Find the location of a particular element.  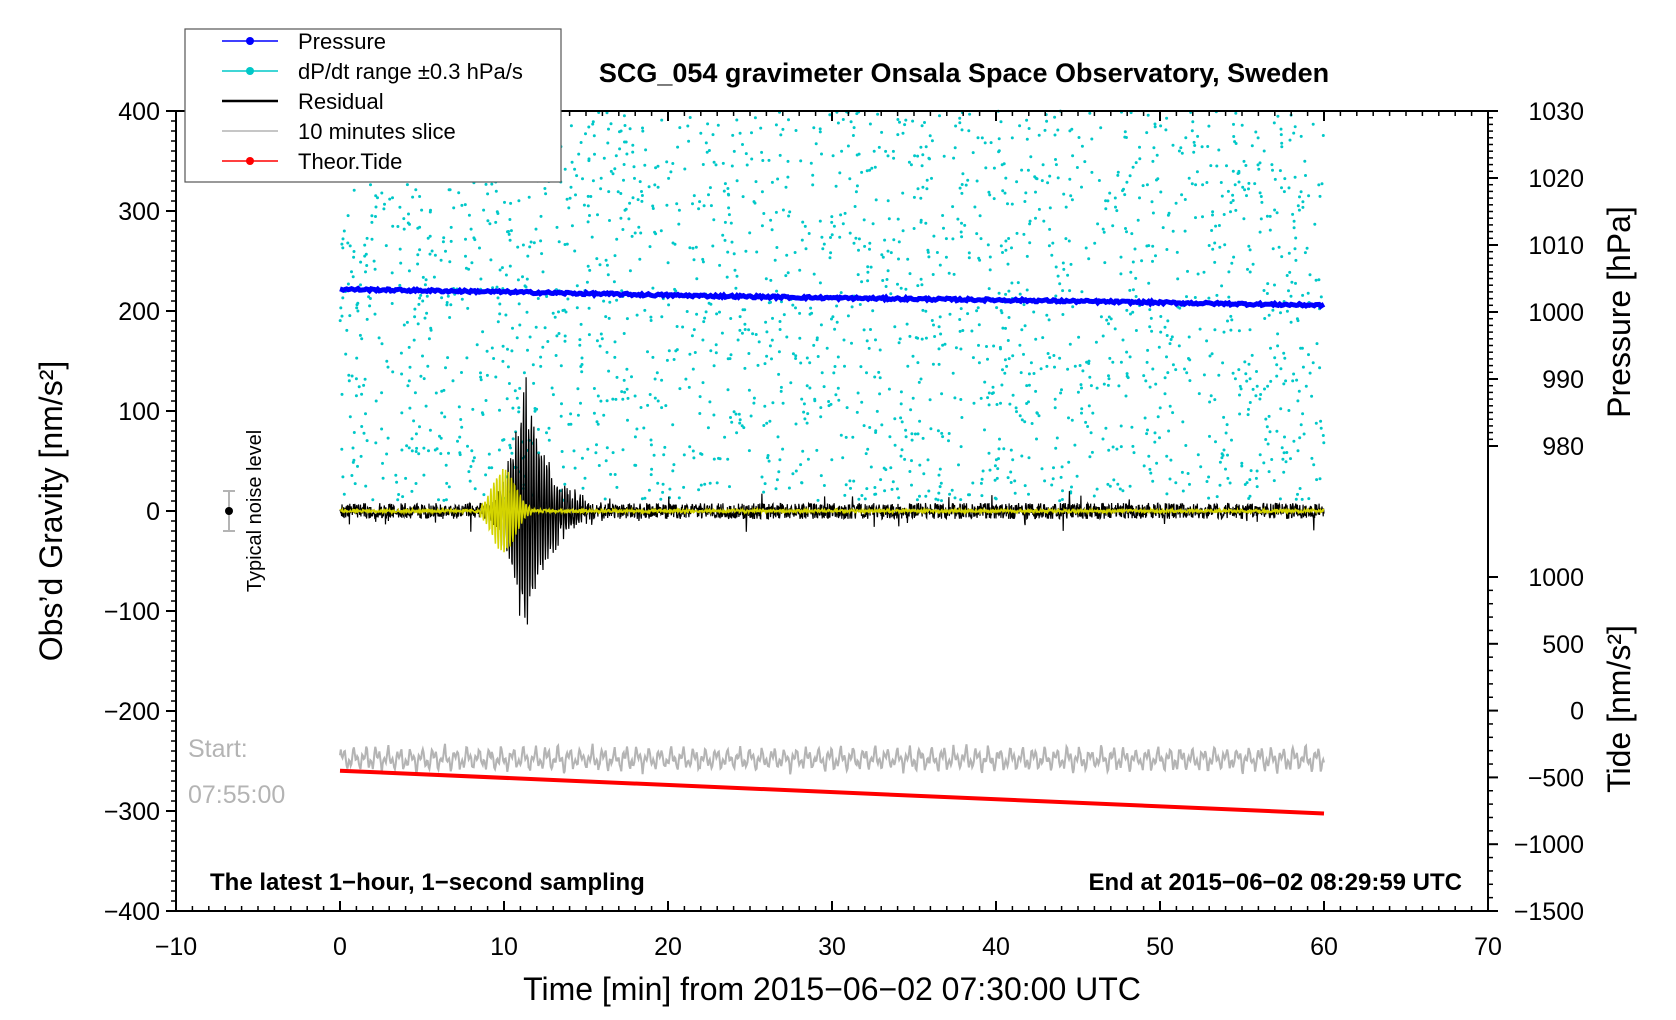

y-tick-label: 100 is located at coordinates (139, 412).